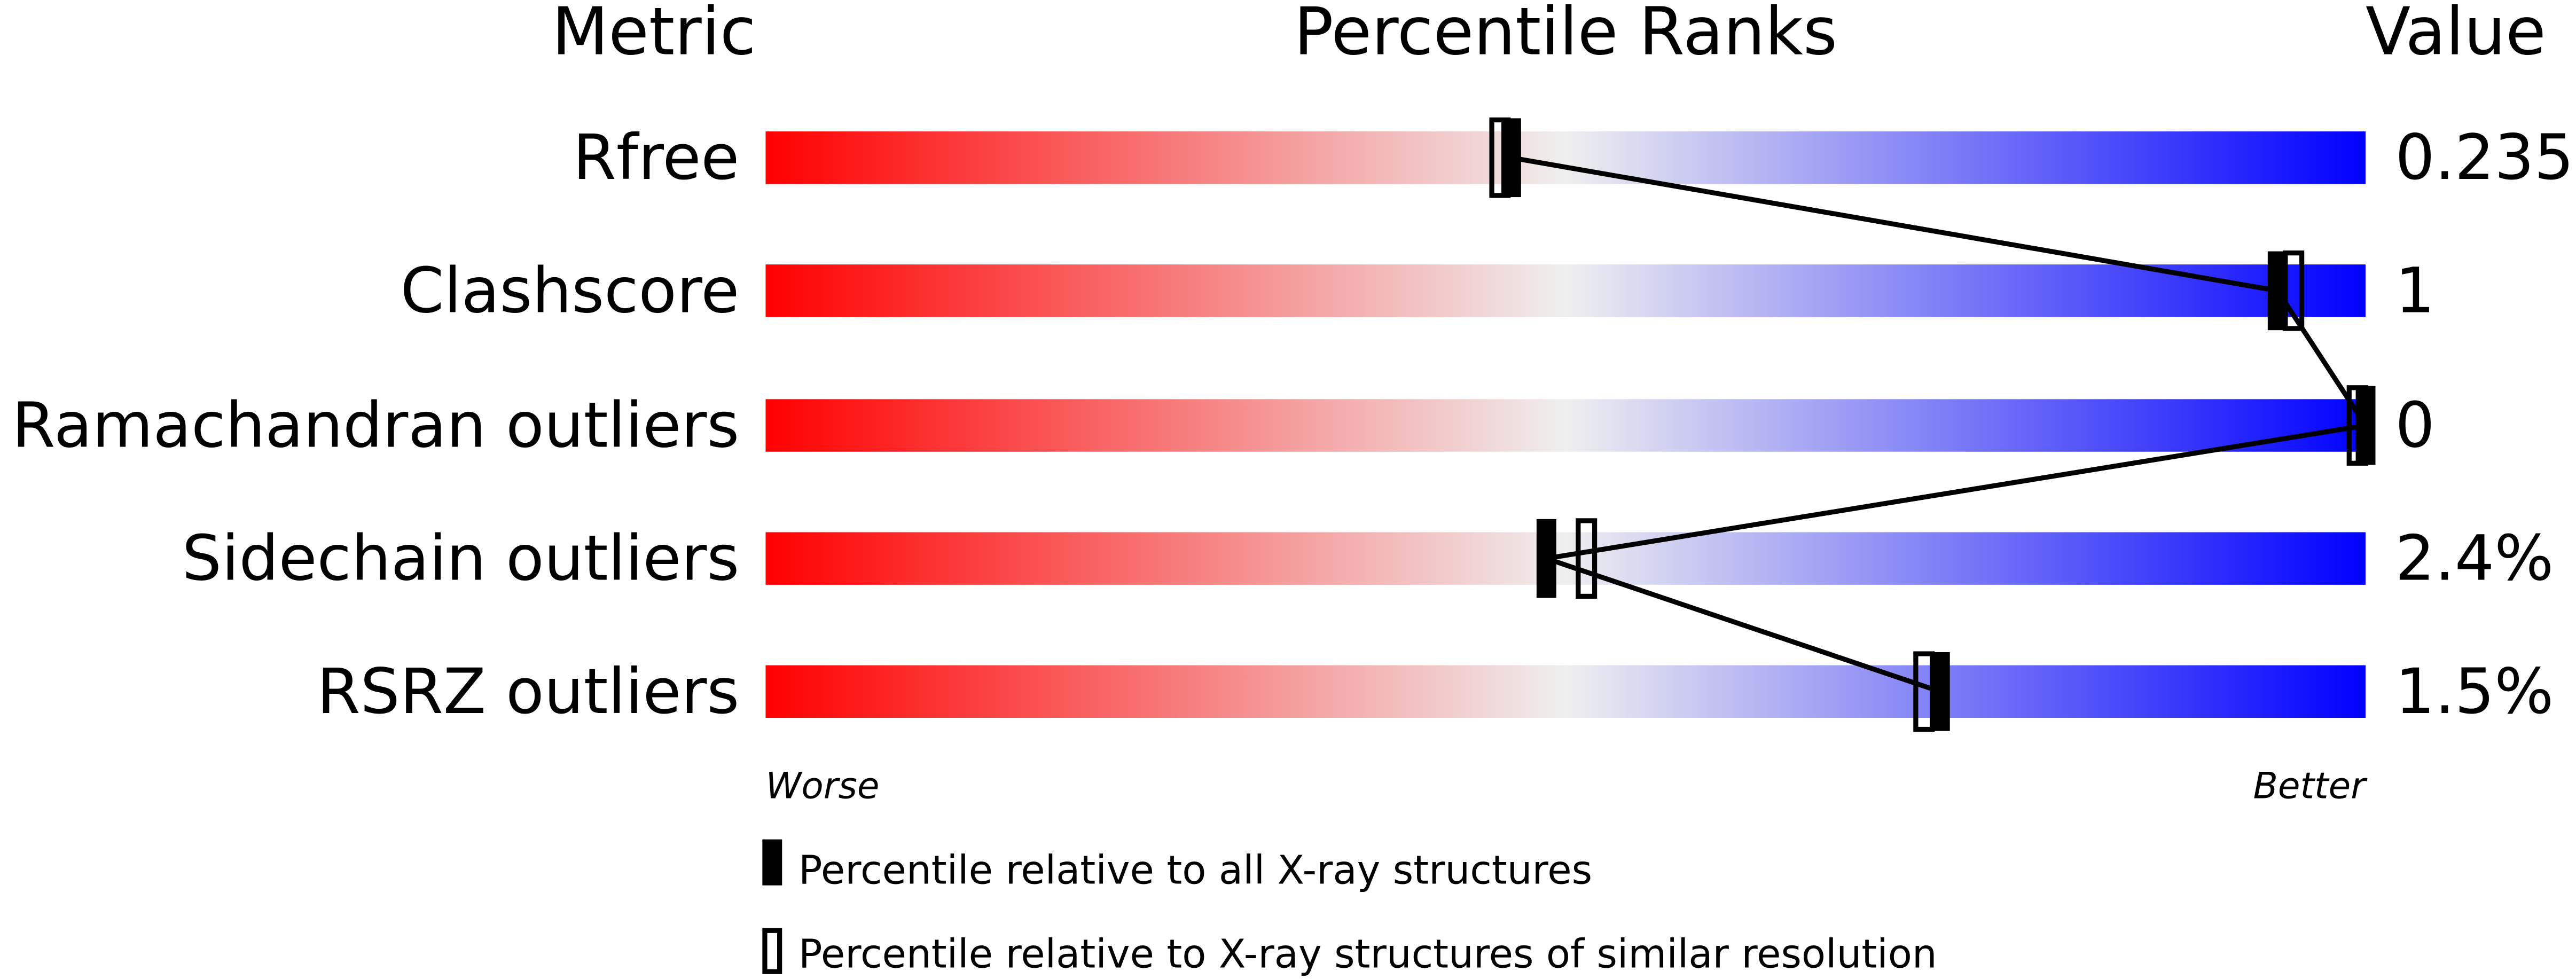  Describe the element at coordinates (2474, 691) in the screenshot. I see `metric-value: 1.5%` at that location.